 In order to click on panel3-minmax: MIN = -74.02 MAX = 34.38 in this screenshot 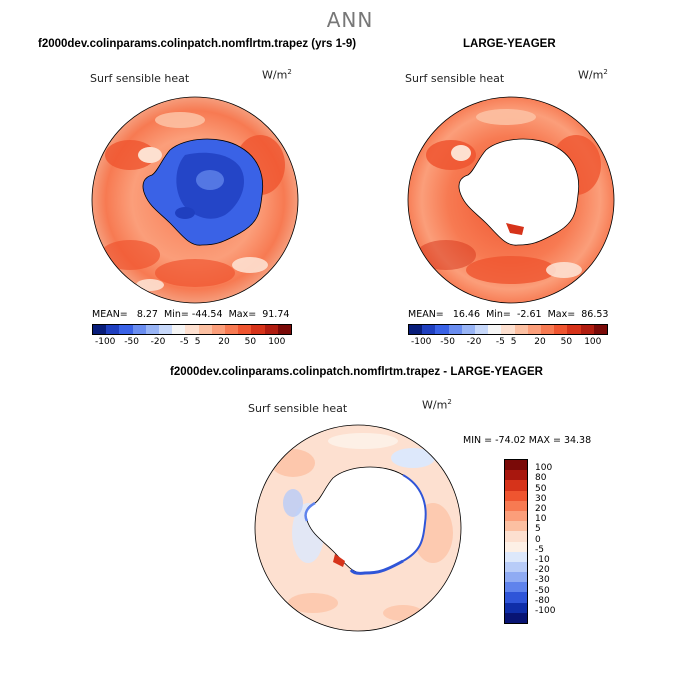, I will do `click(527, 440)`.